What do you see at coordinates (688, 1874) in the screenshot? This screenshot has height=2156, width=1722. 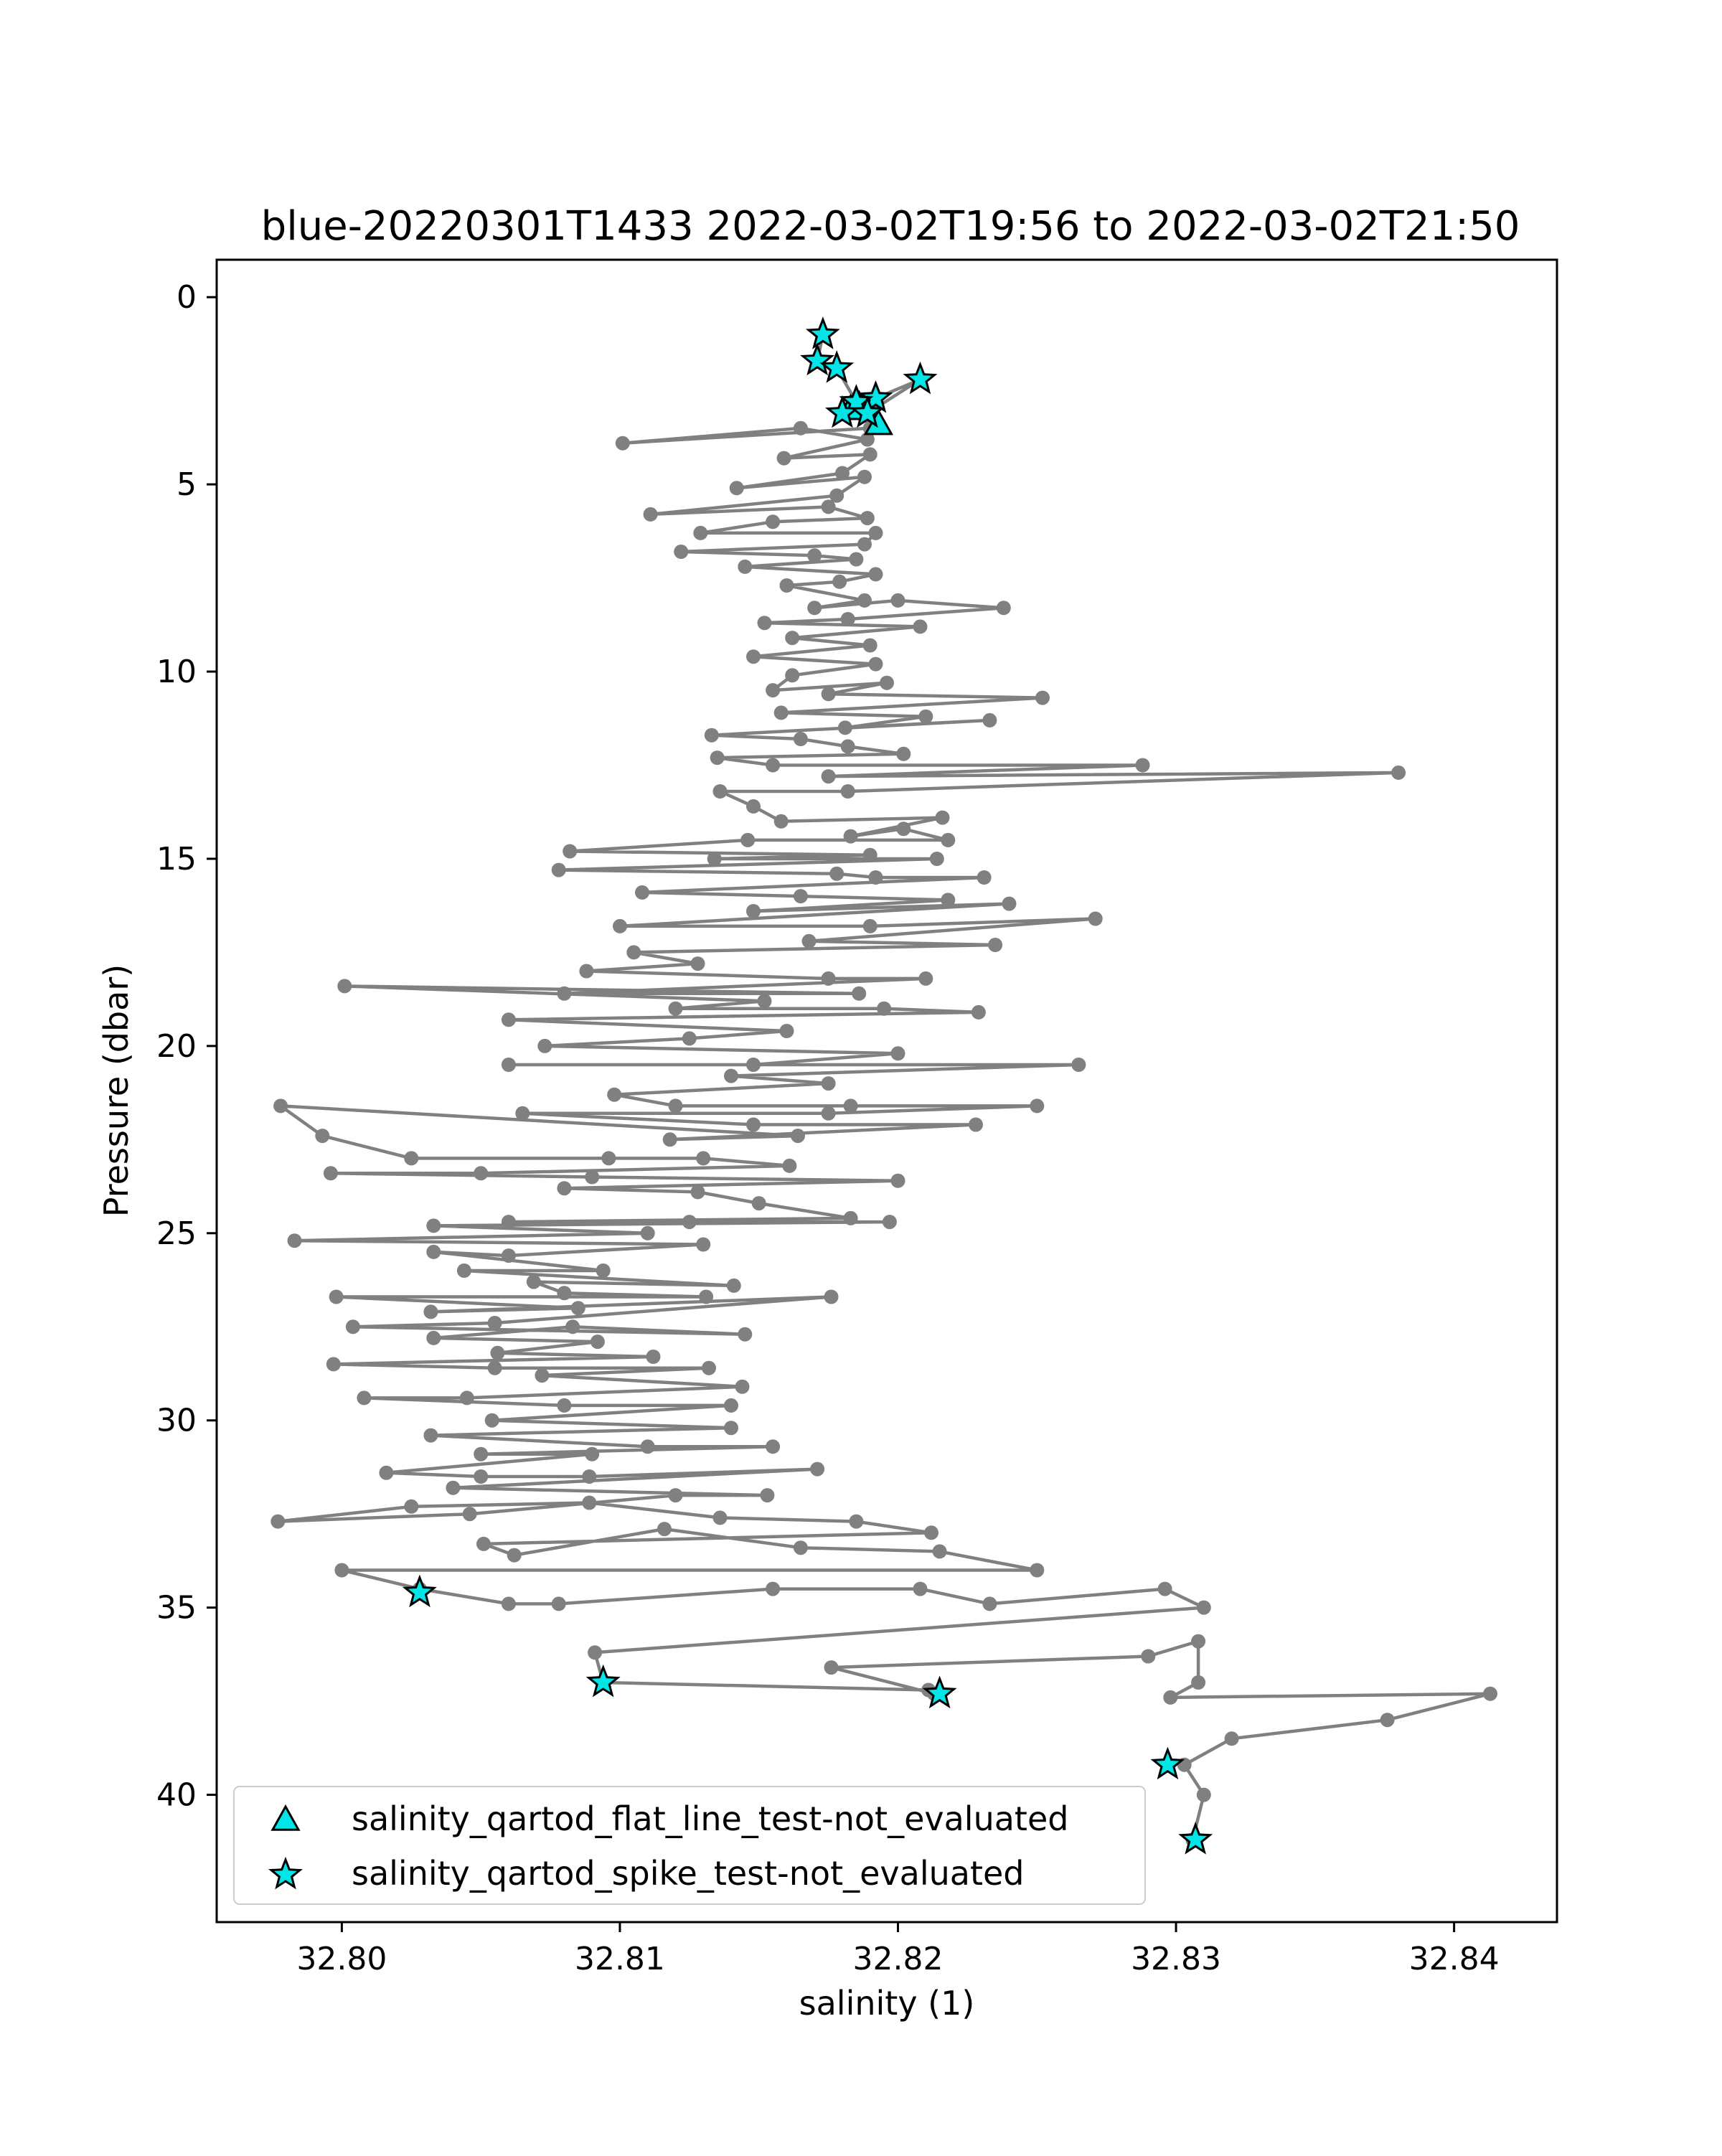 I see `legend-label: salinity_qartod_spike_test-not_evaluated` at bounding box center [688, 1874].